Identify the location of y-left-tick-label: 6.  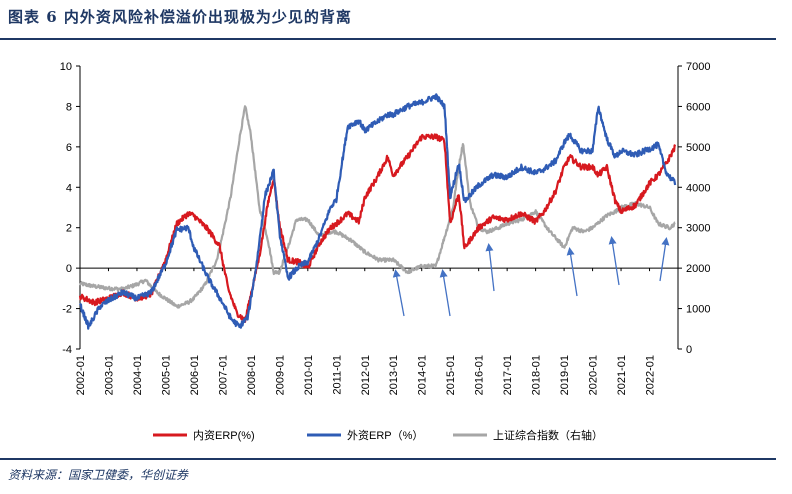
(69, 148).